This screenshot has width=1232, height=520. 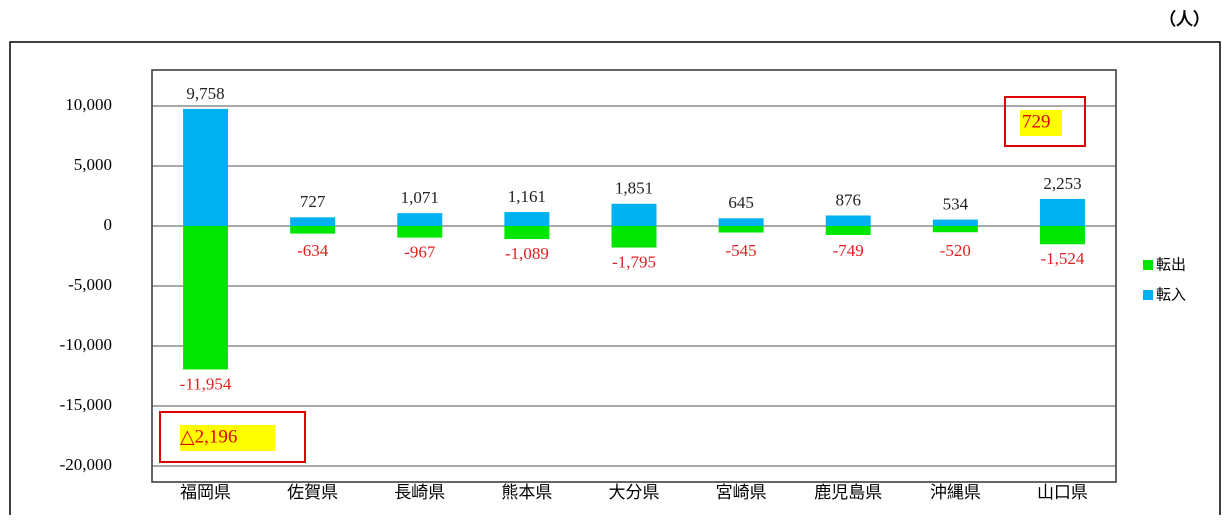 What do you see at coordinates (206, 383) in the screenshot?
I see `data-label: -11,954` at bounding box center [206, 383].